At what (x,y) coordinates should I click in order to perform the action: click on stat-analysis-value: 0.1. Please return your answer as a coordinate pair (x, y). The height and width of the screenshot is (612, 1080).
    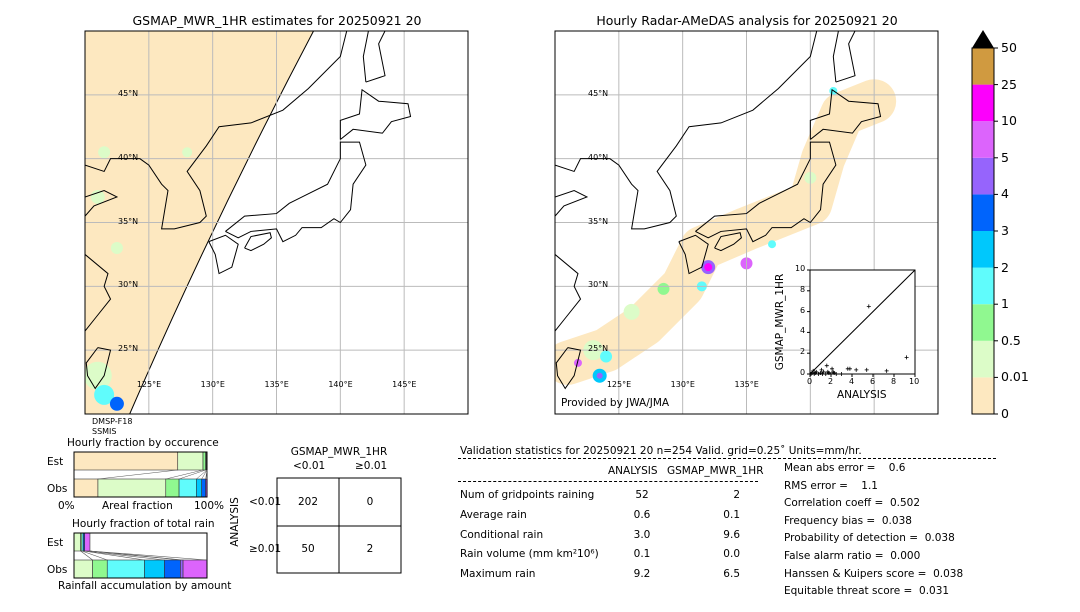
    Looking at the image, I should click on (642, 554).